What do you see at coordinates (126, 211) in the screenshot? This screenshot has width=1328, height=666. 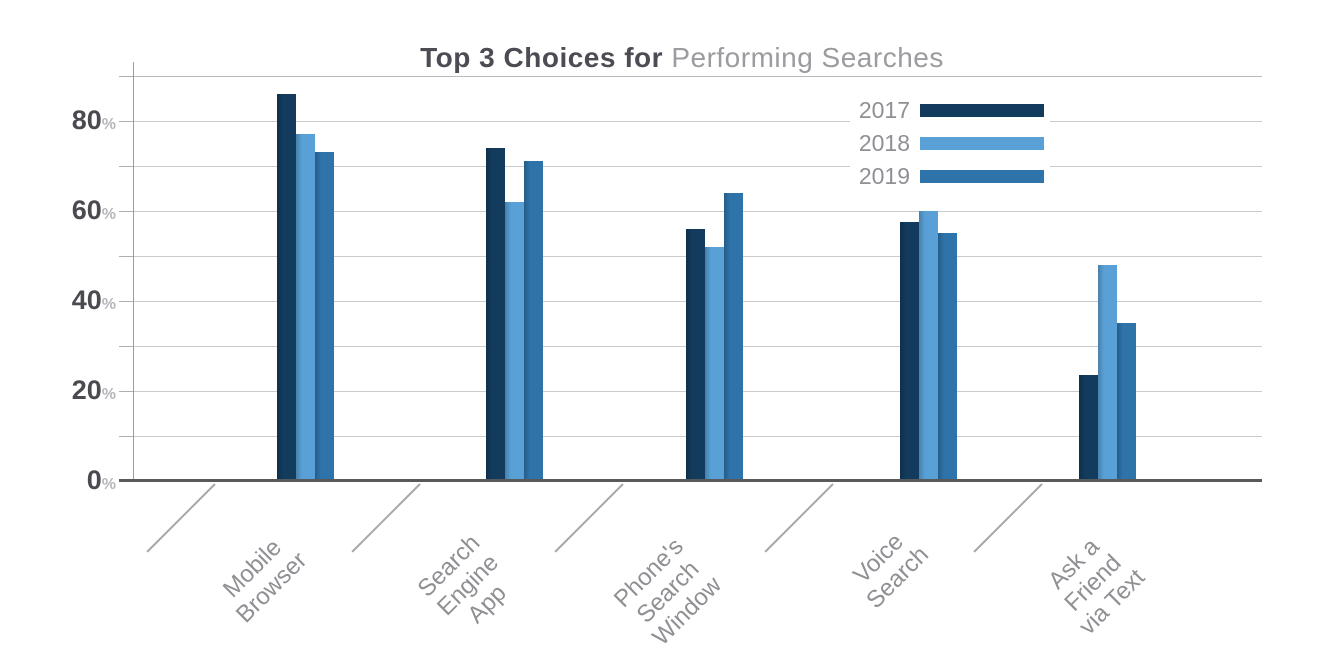 I see `y-tick-60pct` at bounding box center [126, 211].